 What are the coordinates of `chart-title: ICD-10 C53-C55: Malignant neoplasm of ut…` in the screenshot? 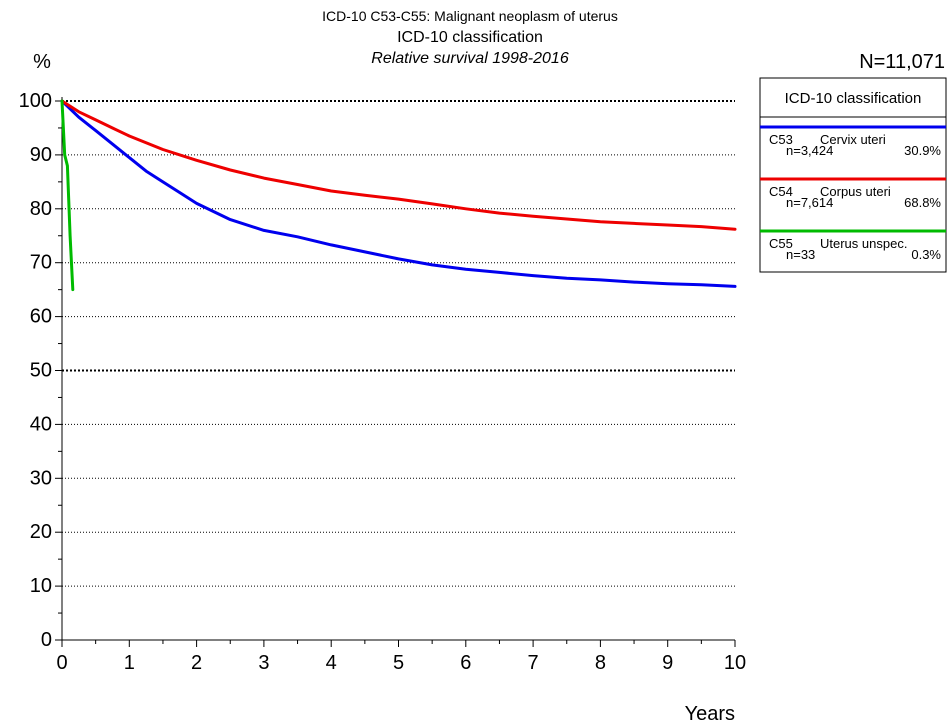 It's located at (470, 16).